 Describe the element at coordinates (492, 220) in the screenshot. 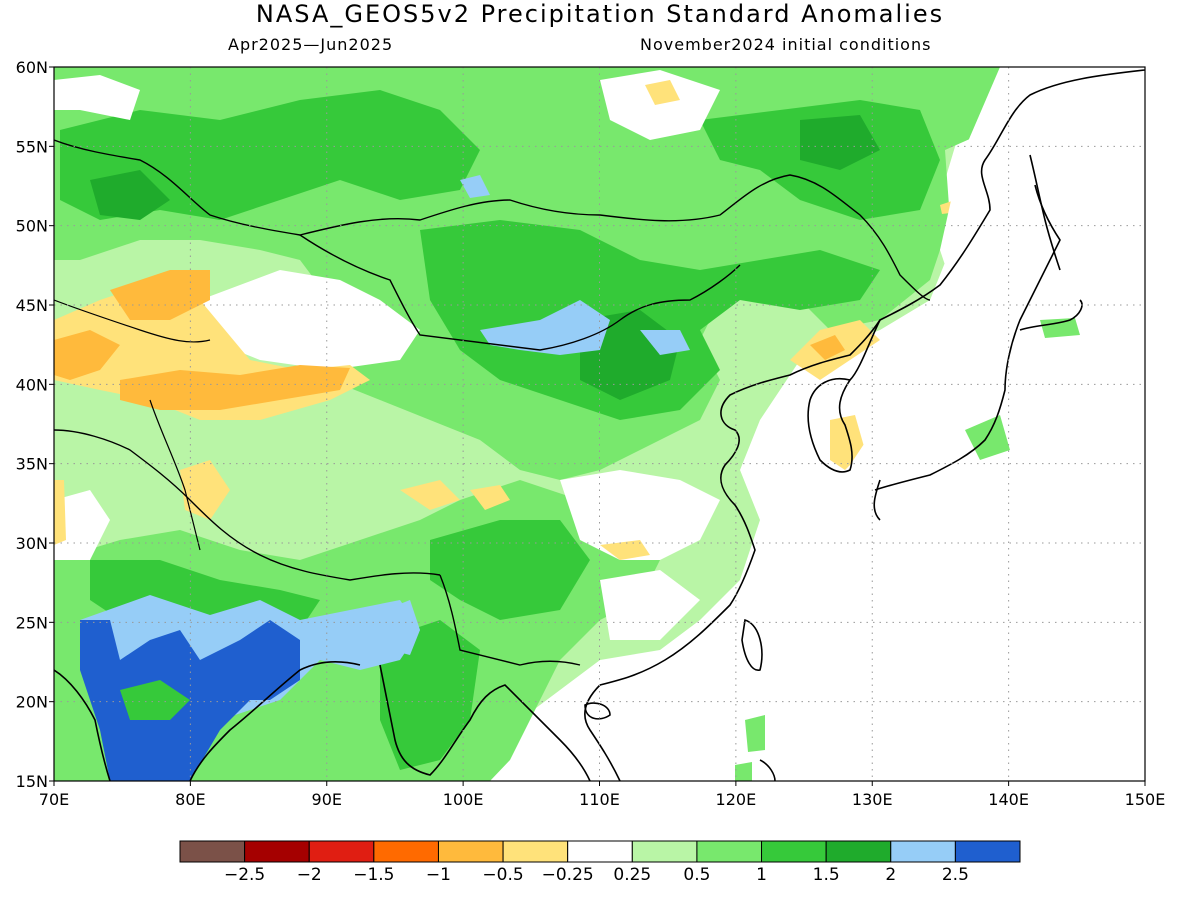

I see `border-russia-kazakhstan` at that location.